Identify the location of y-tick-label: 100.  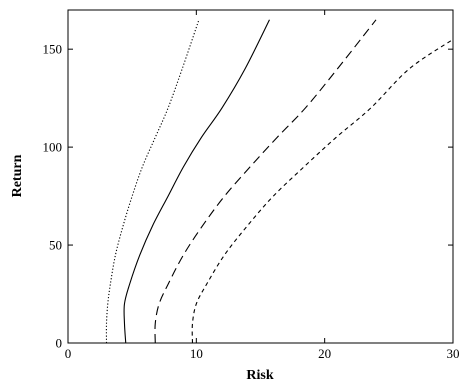
(53, 147).